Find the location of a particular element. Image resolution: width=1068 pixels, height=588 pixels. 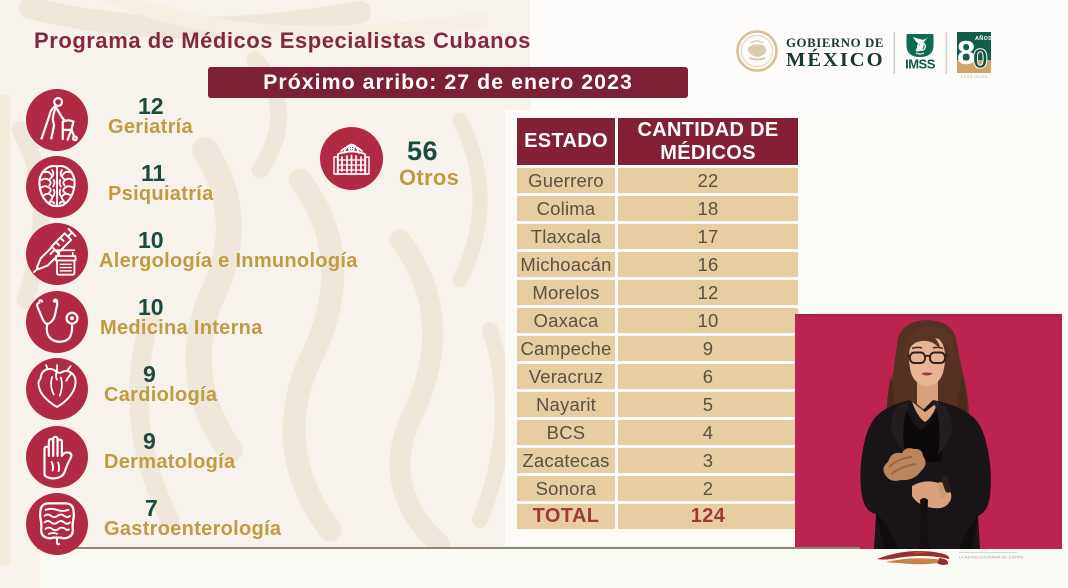

svg-text: LA REVOLUCIONARIA DE JUNTAS is located at coordinates (991, 557).